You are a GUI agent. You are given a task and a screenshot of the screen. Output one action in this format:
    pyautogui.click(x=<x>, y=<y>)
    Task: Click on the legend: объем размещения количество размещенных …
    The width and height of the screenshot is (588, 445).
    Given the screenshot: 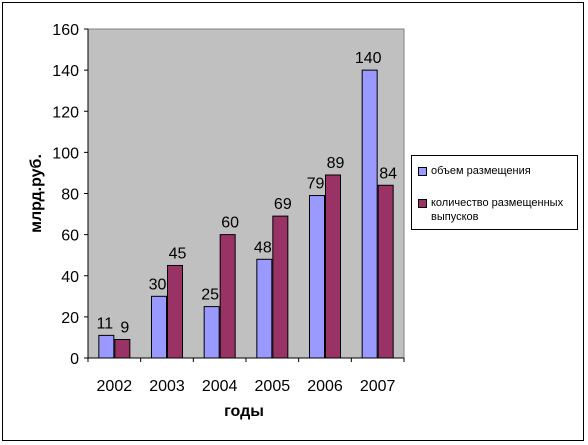 What is the action you would take?
    pyautogui.click(x=494, y=192)
    